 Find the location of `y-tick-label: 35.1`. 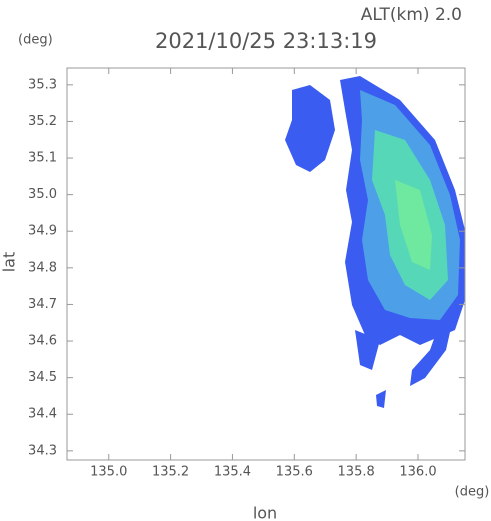

y-tick-label: 35.1 is located at coordinates (42, 158).